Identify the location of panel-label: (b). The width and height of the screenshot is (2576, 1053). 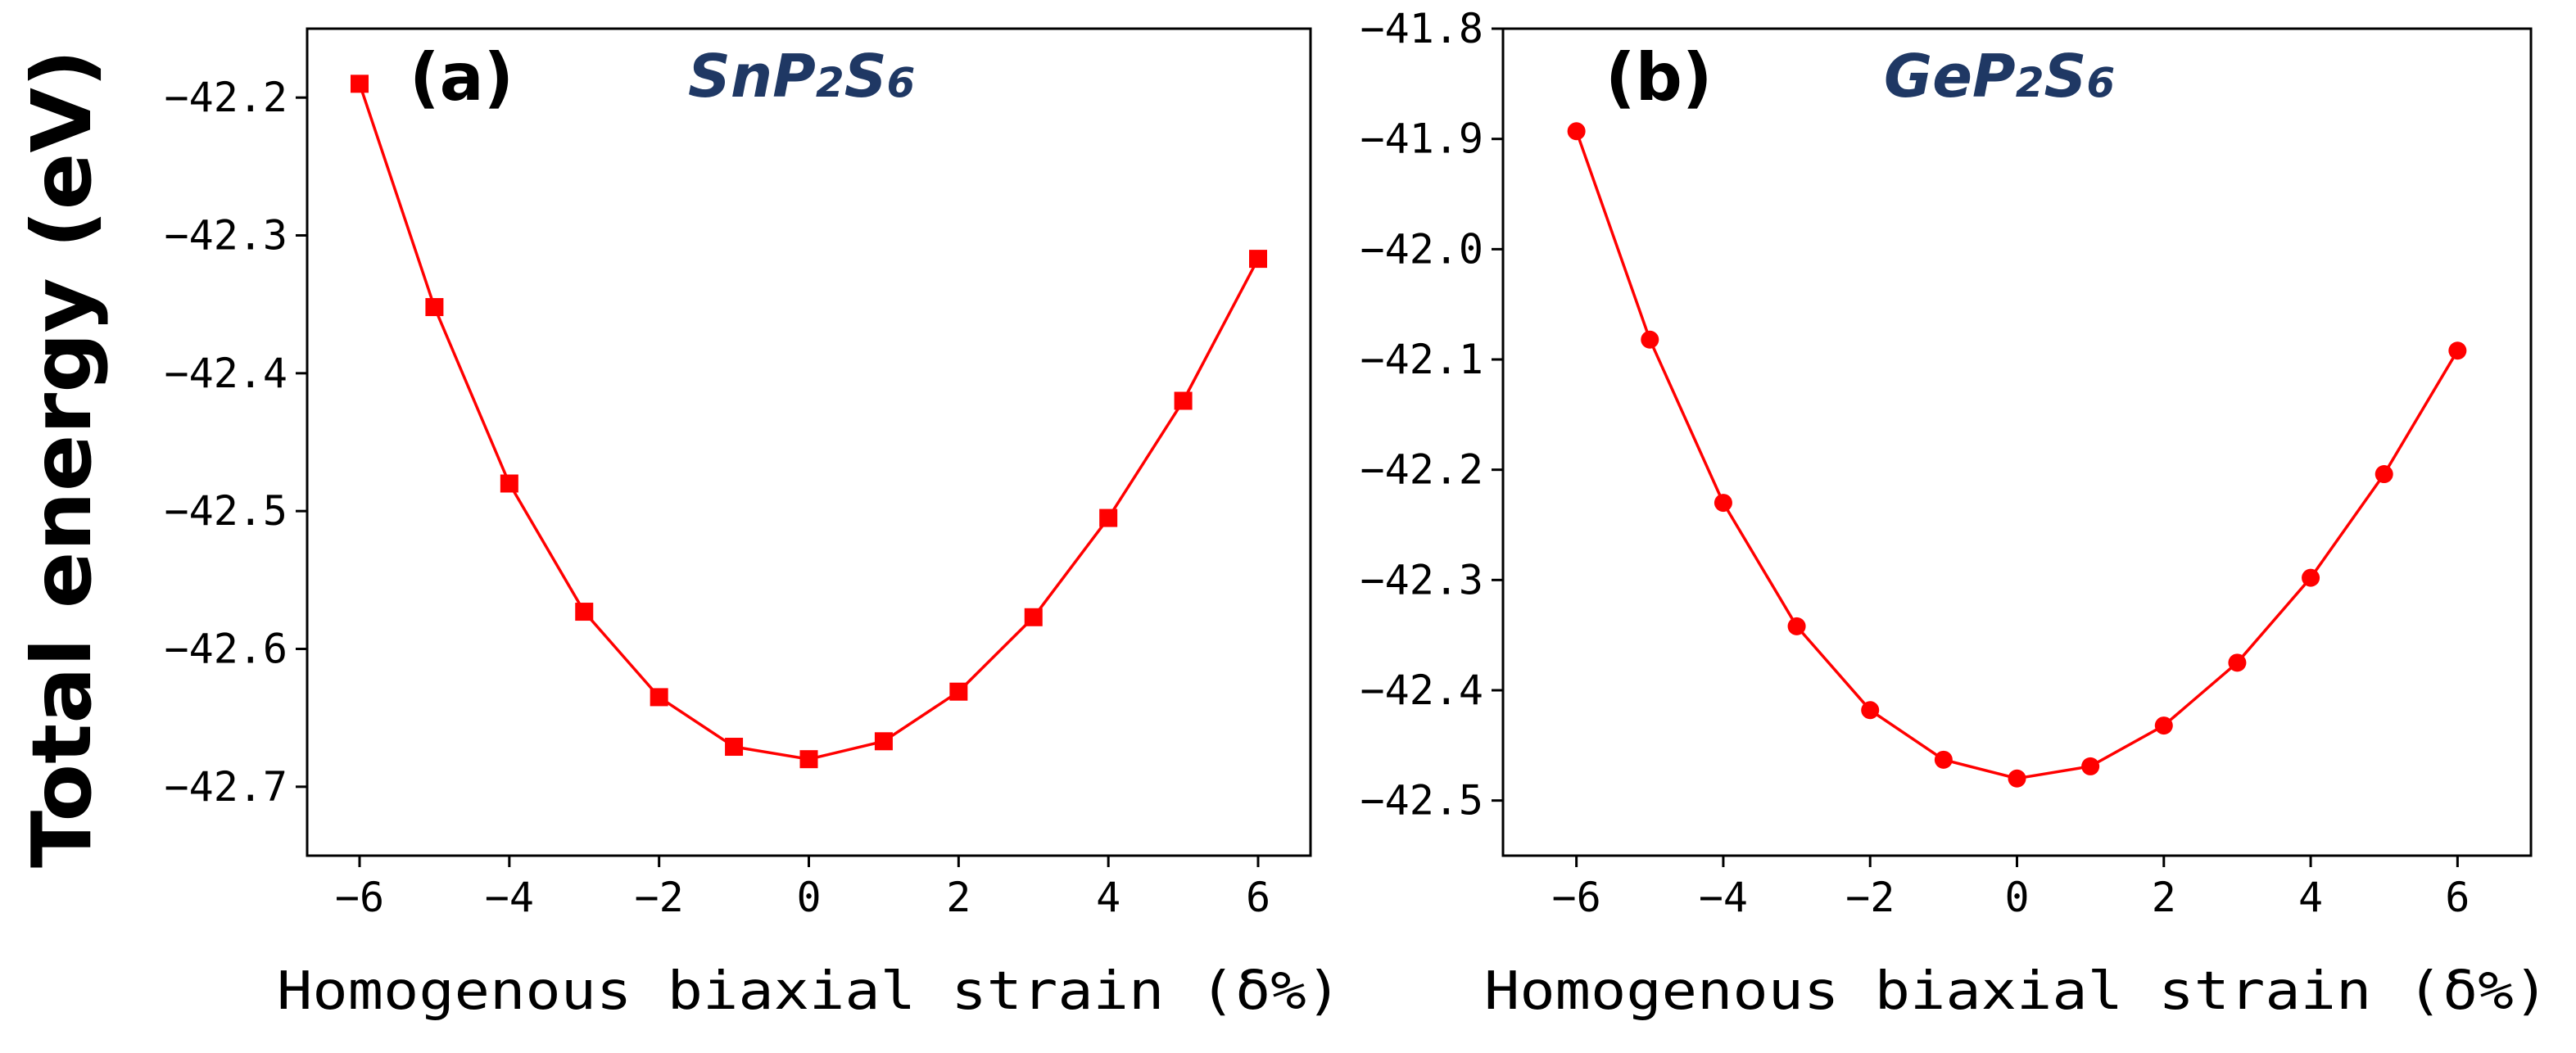
(1658, 77).